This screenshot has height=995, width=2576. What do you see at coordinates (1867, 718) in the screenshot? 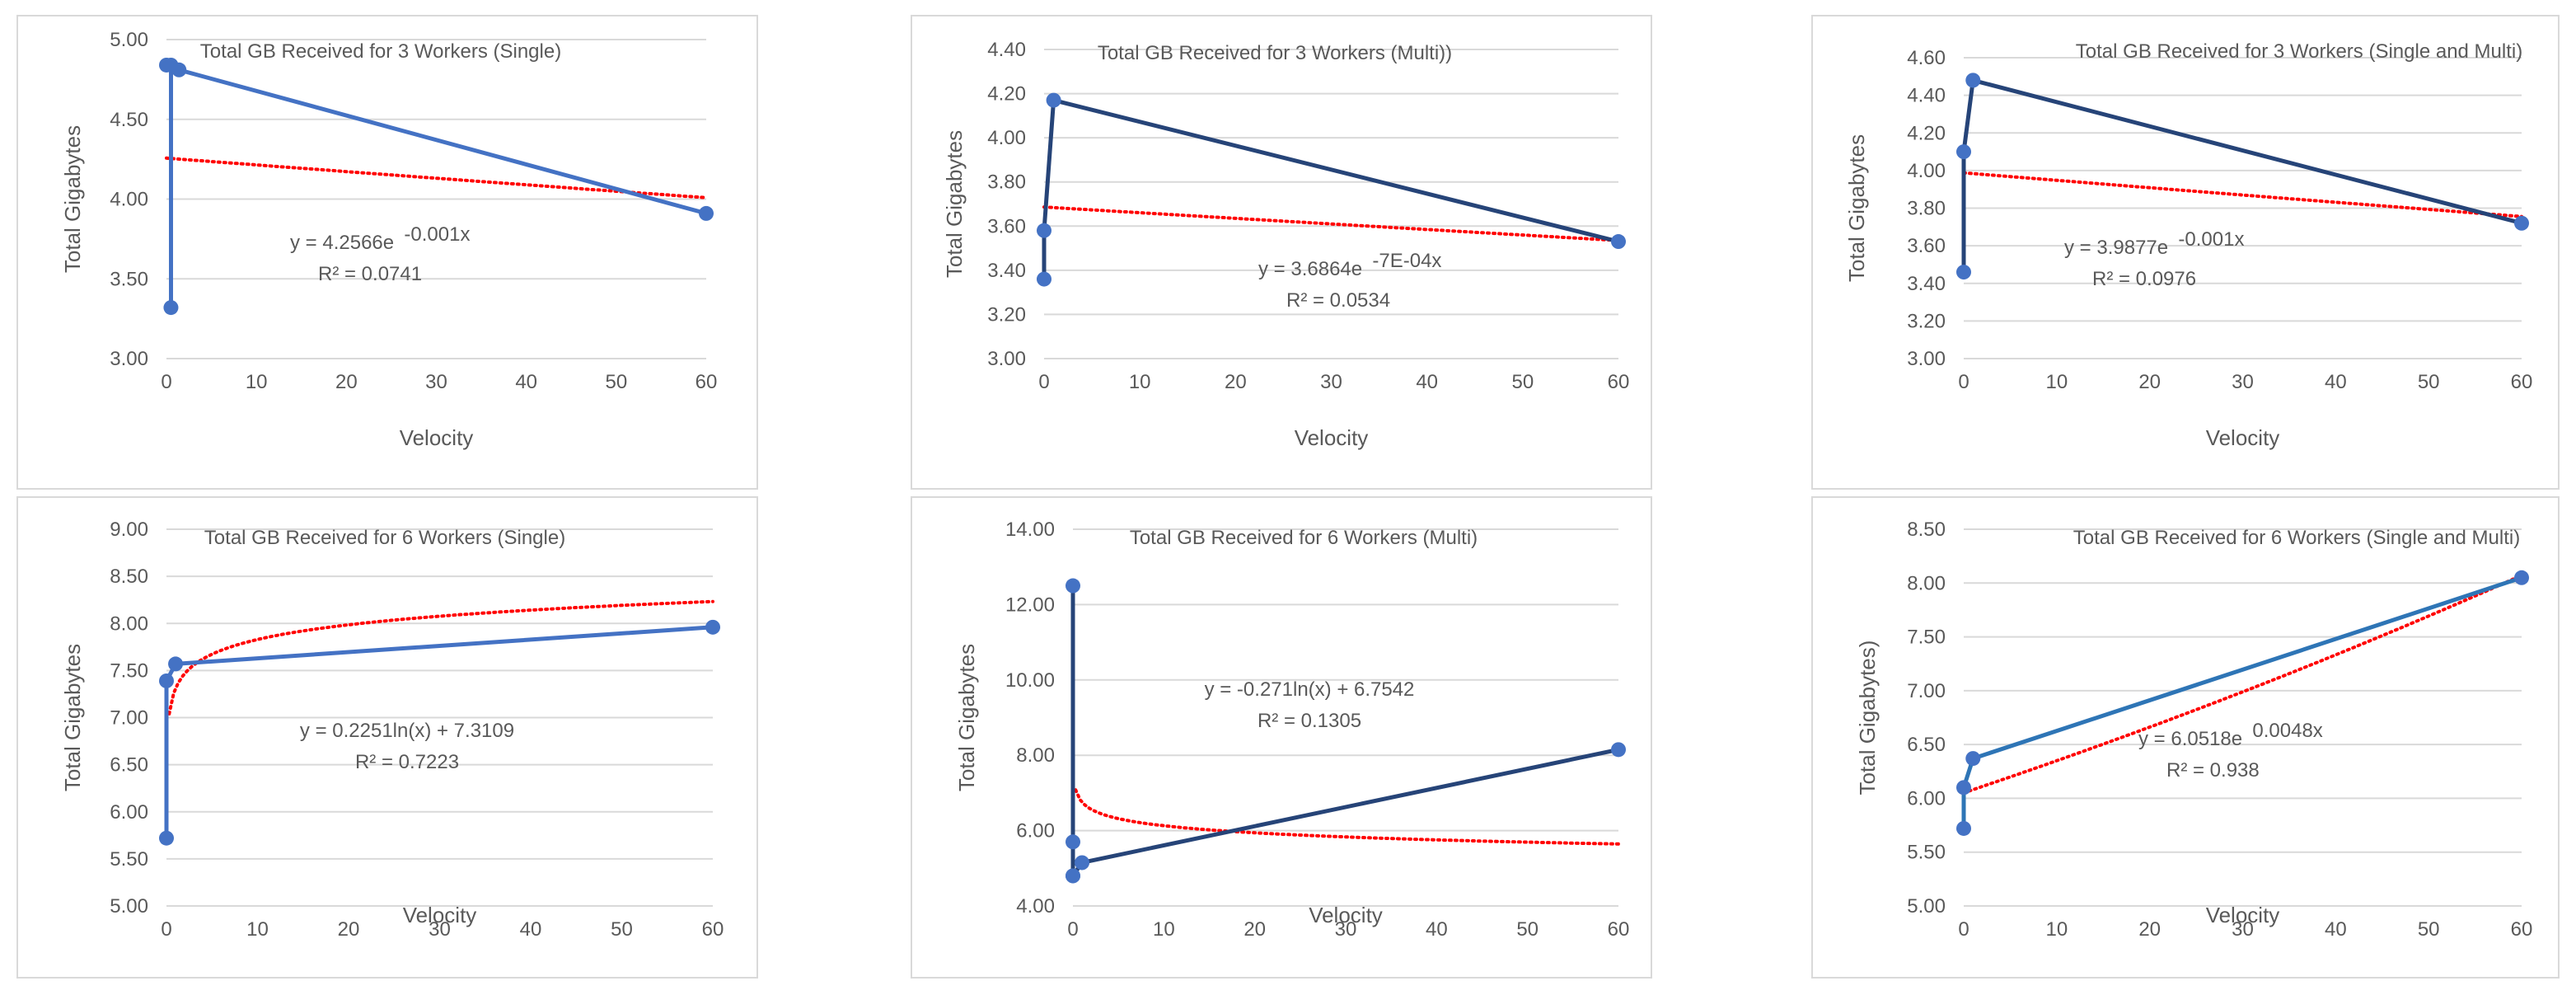
I see `y-axis-label: Total Gigabytes)` at bounding box center [1867, 718].